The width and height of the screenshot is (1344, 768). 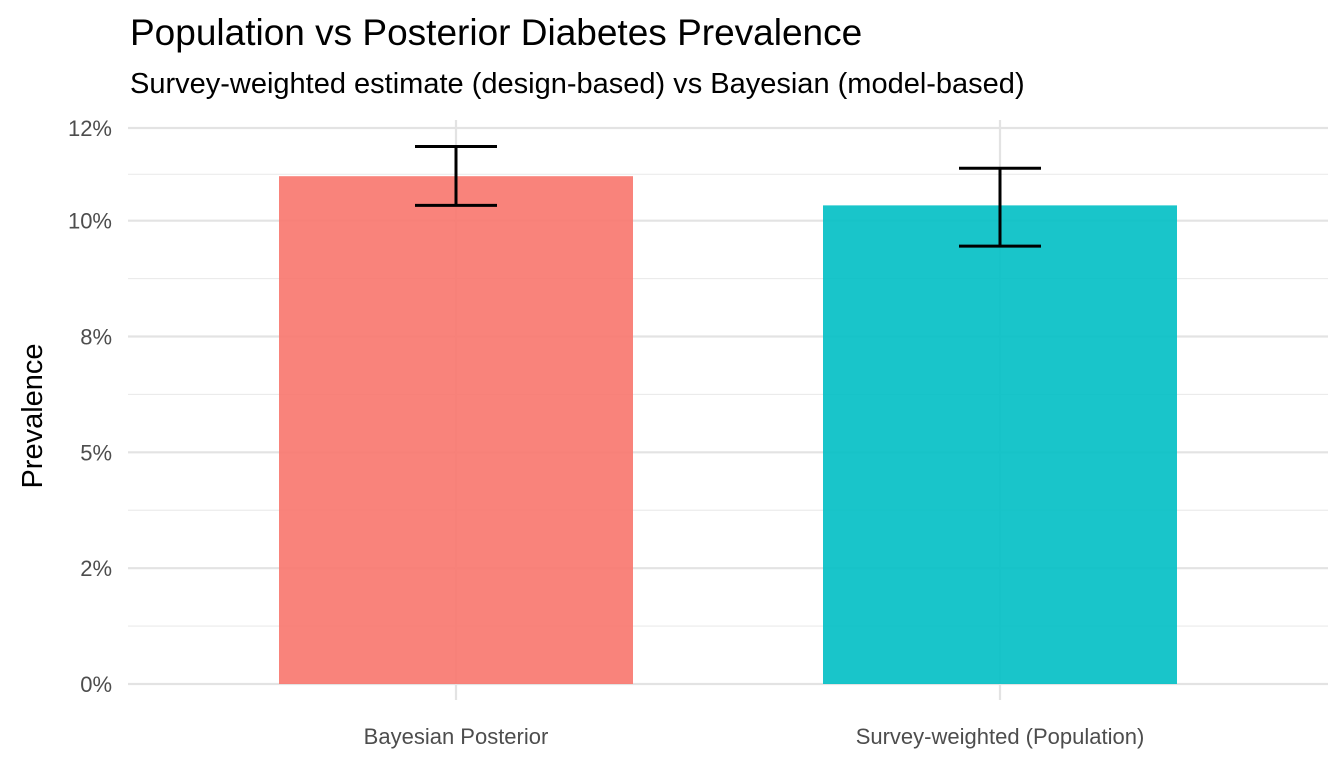 I want to click on y-tick-label: 12%, so click(x=90, y=128).